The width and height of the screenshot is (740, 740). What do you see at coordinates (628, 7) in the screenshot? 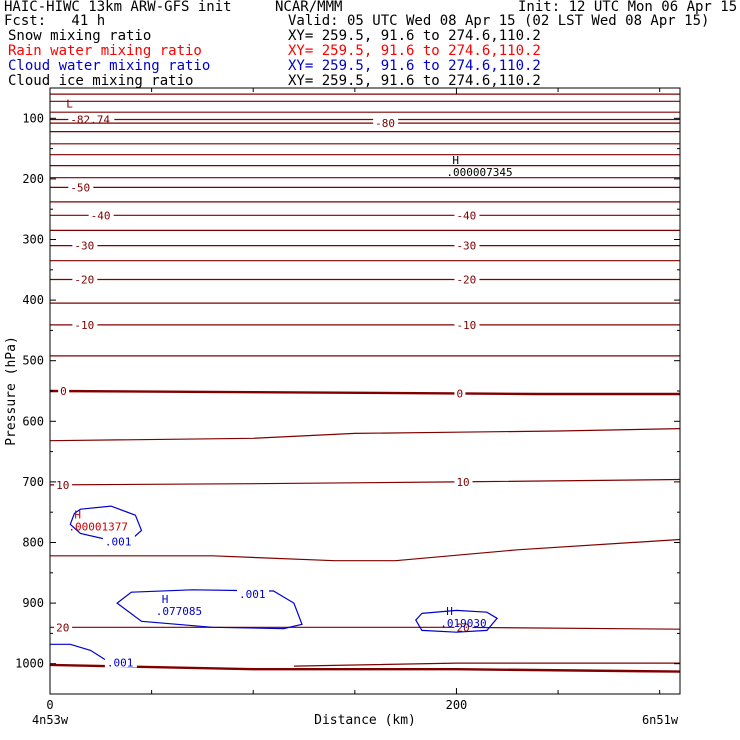
I see `init-time: Init: 12 UTC Mon 06 Apr 15` at bounding box center [628, 7].